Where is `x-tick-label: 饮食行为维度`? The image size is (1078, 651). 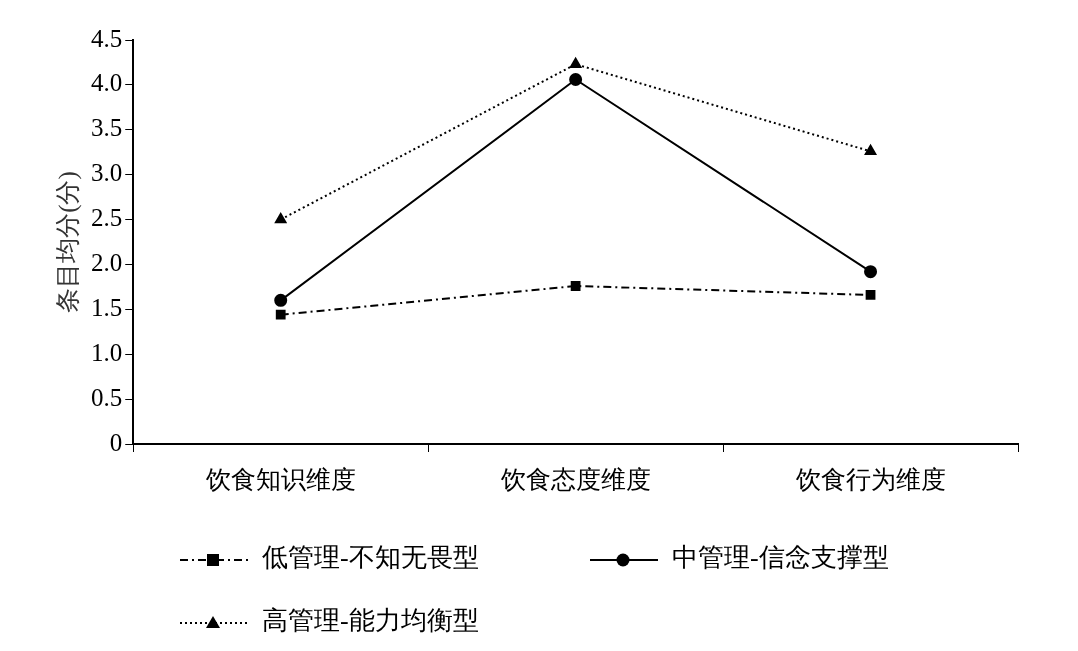 x-tick-label: 饮食行为维度 is located at coordinates (870, 479).